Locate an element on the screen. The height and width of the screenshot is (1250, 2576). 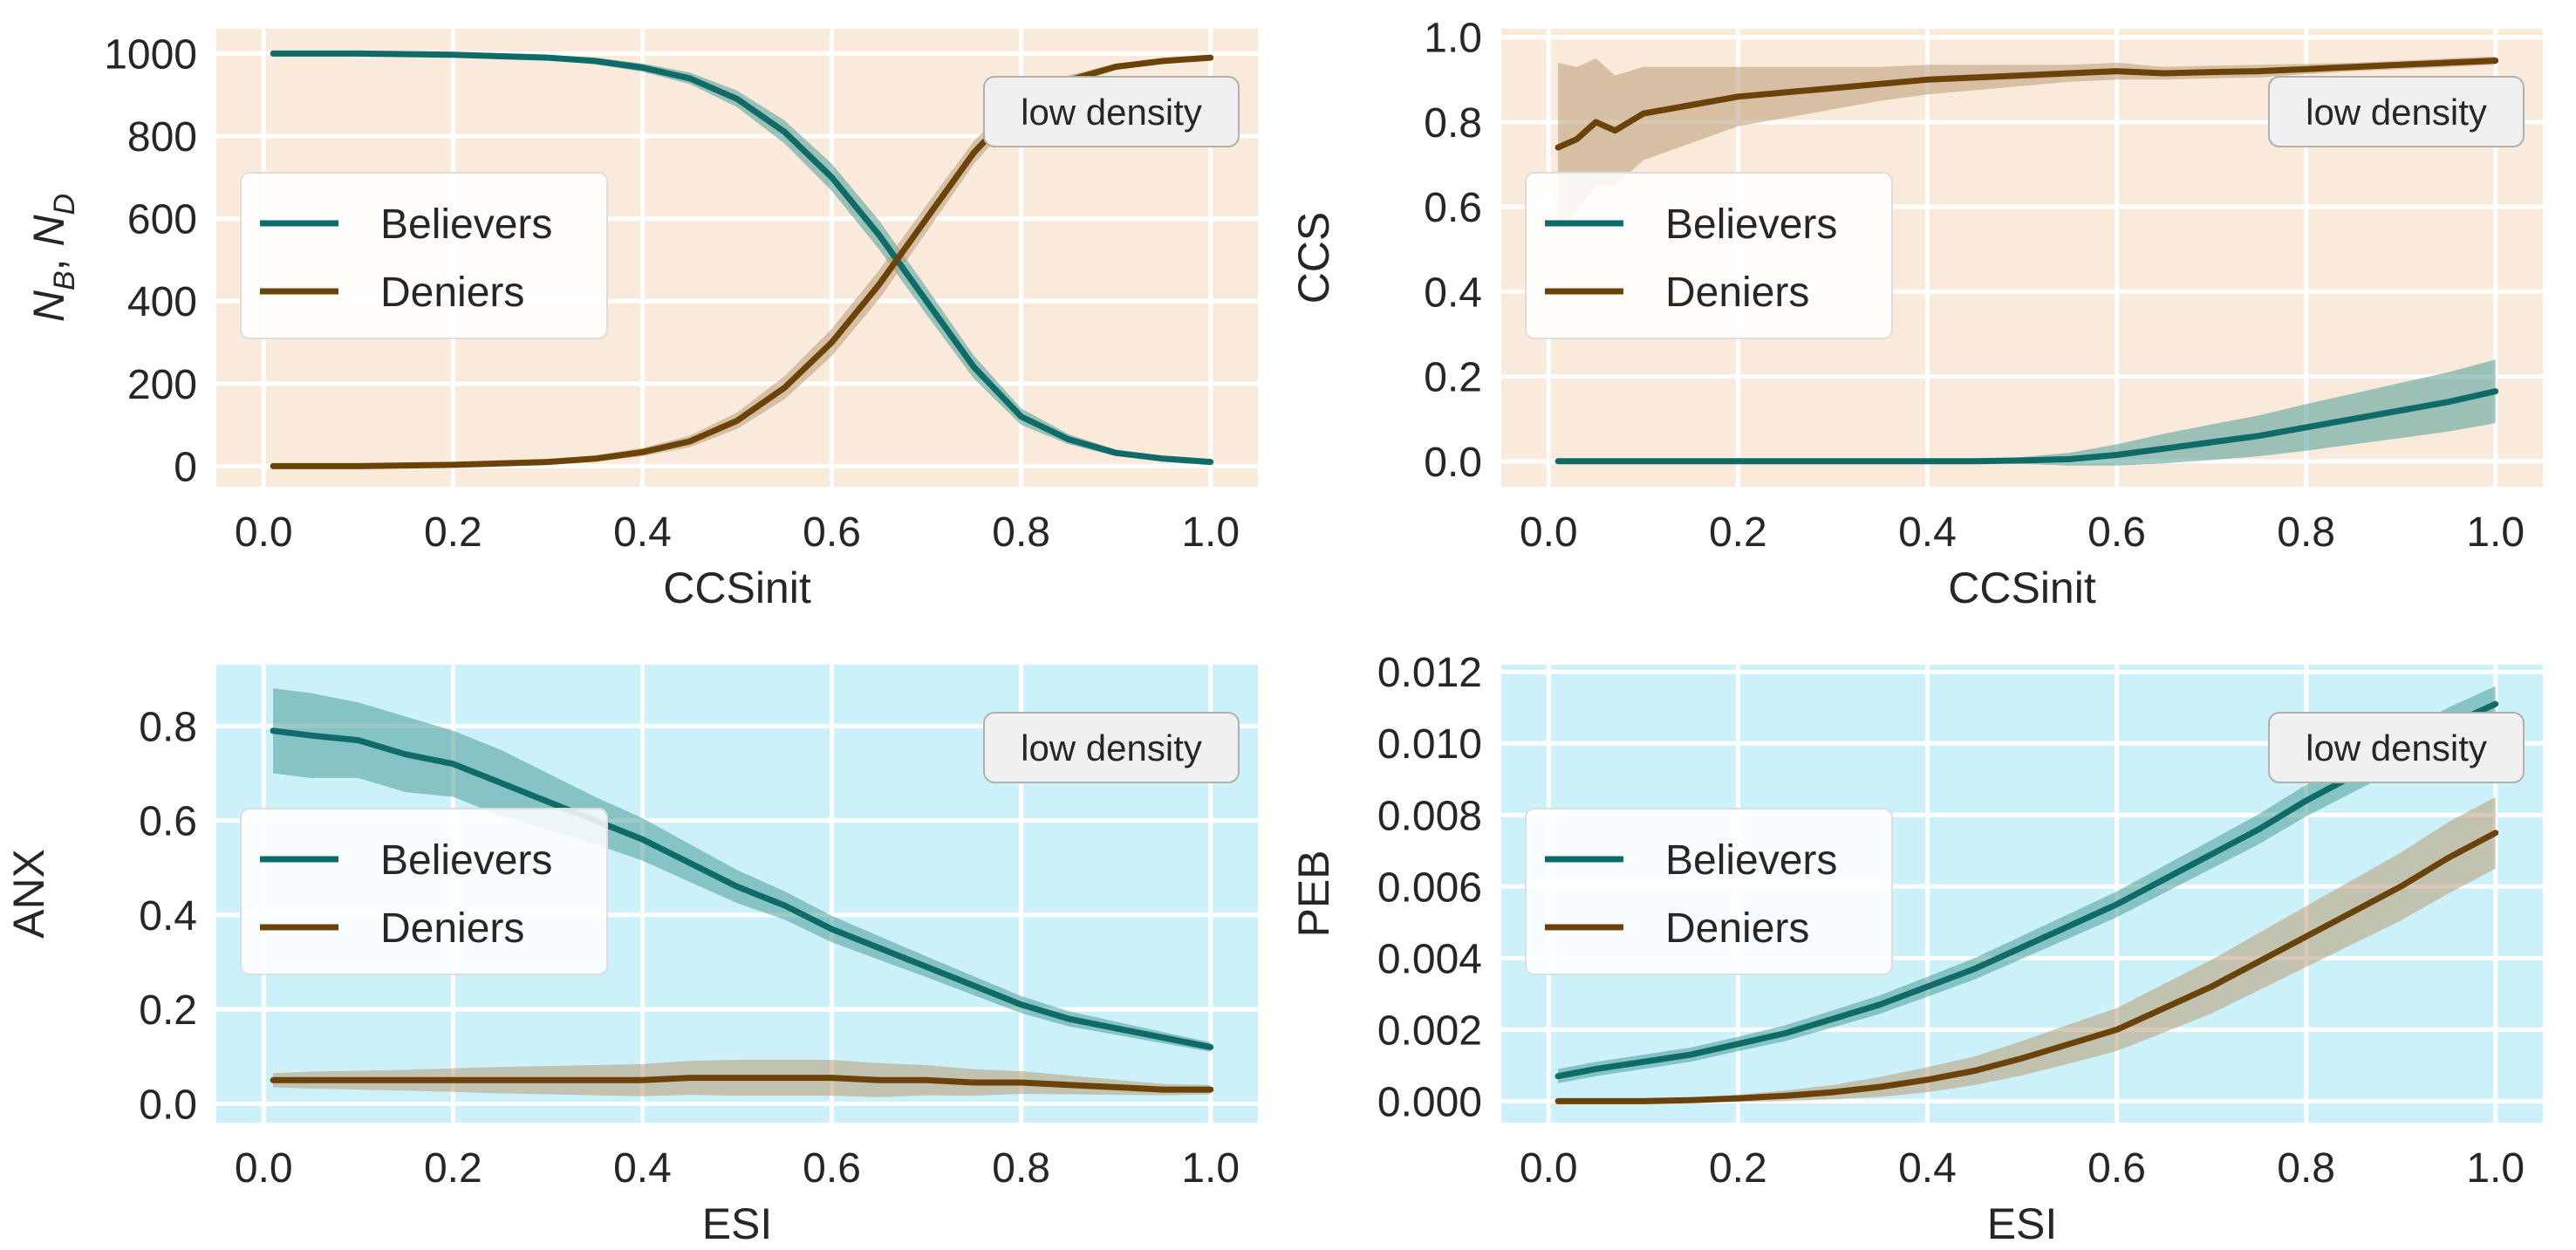
y-tick-label: 0.008 is located at coordinates (1429, 816).